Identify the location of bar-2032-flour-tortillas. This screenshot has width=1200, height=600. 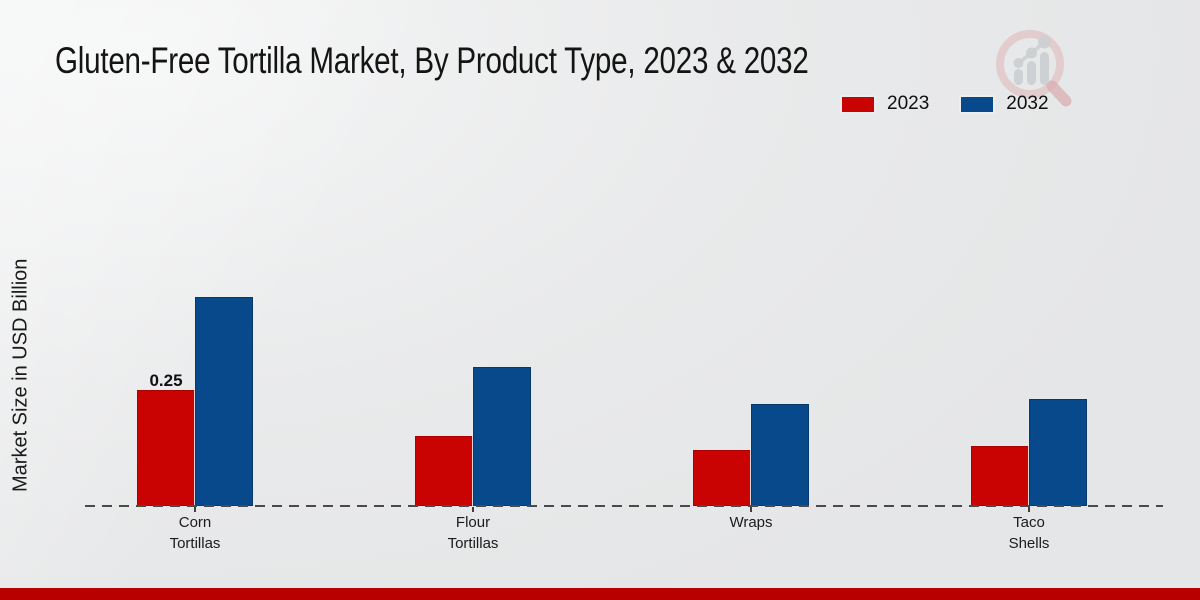
(502, 436).